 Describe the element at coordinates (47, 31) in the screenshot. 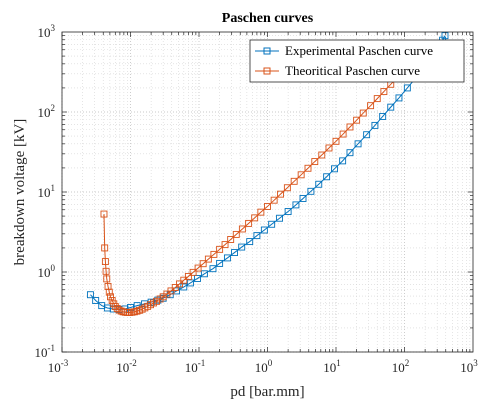

I see `y-tick-label: 10³` at that location.